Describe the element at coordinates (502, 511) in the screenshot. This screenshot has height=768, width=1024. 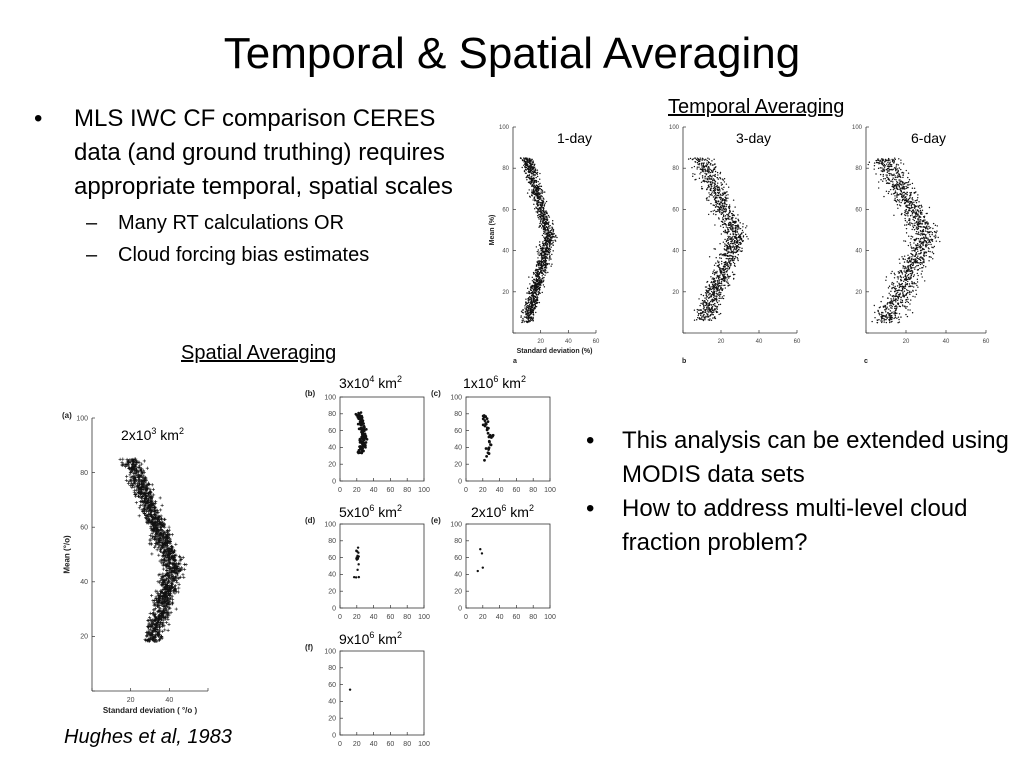
I see `area-label-e: 2x106 km2` at that location.